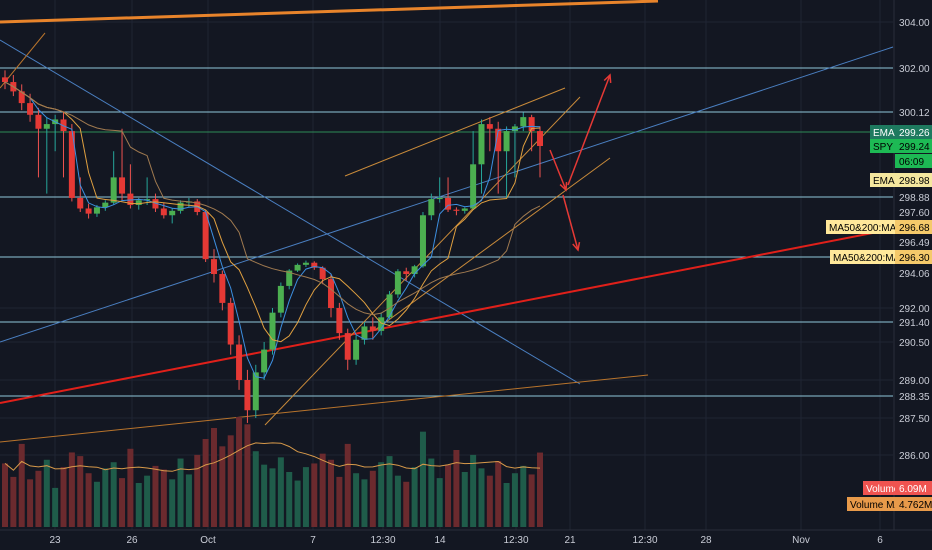  I want to click on tag-value-text: 299.24, so click(914, 147).